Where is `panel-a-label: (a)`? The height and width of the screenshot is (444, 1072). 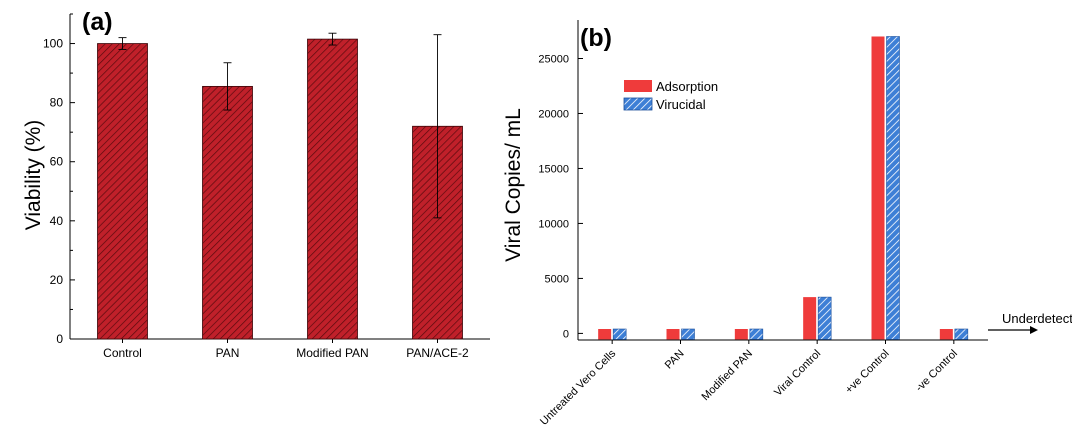 panel-a-label: (a) is located at coordinates (97, 22).